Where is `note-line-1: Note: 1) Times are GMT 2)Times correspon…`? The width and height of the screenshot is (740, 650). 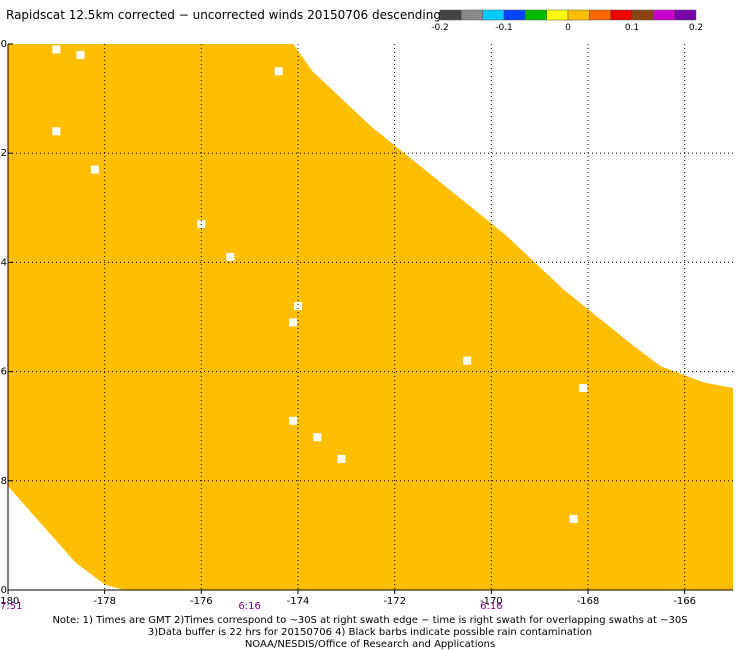
note-line-1: Note: 1) Times are GMT 2)Times correspon… is located at coordinates (370, 620).